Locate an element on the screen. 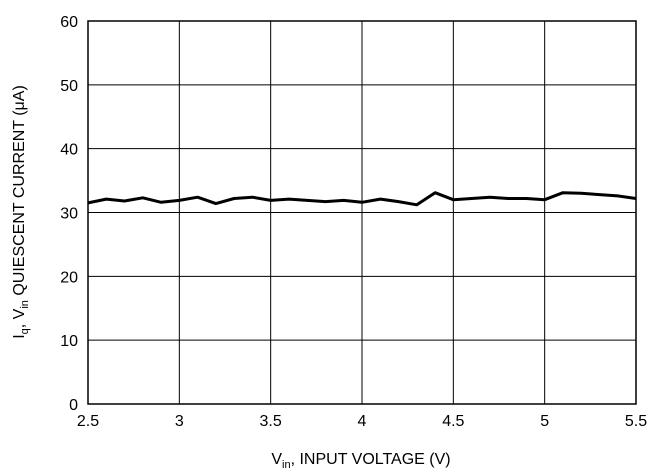 This screenshot has height=470, width=656. y-title-p1: I is located at coordinates (19, 336).